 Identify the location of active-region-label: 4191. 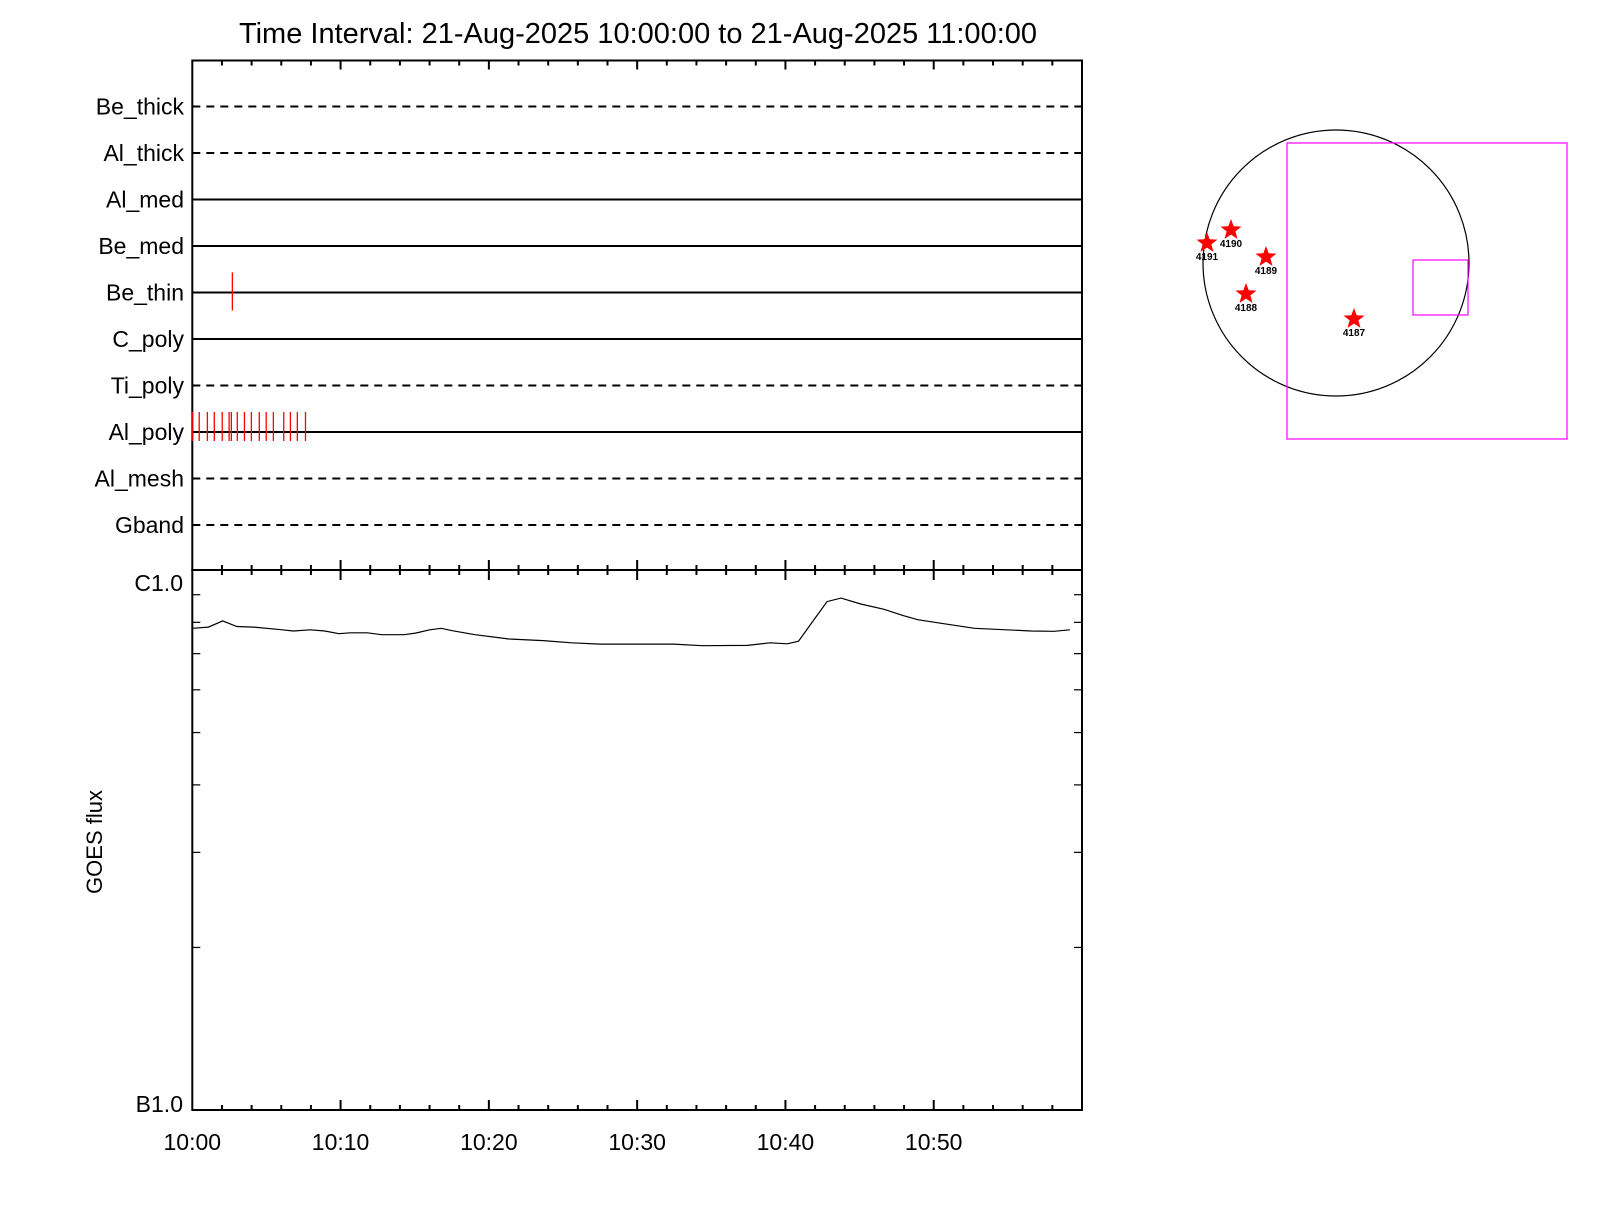
(1207, 257).